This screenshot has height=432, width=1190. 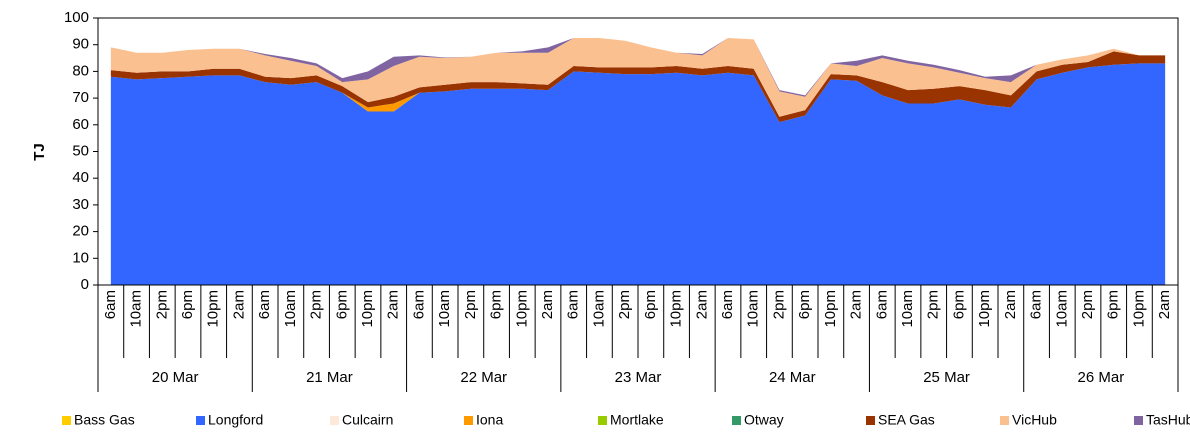 I want to click on y-tick-label: 10, so click(x=80, y=257).